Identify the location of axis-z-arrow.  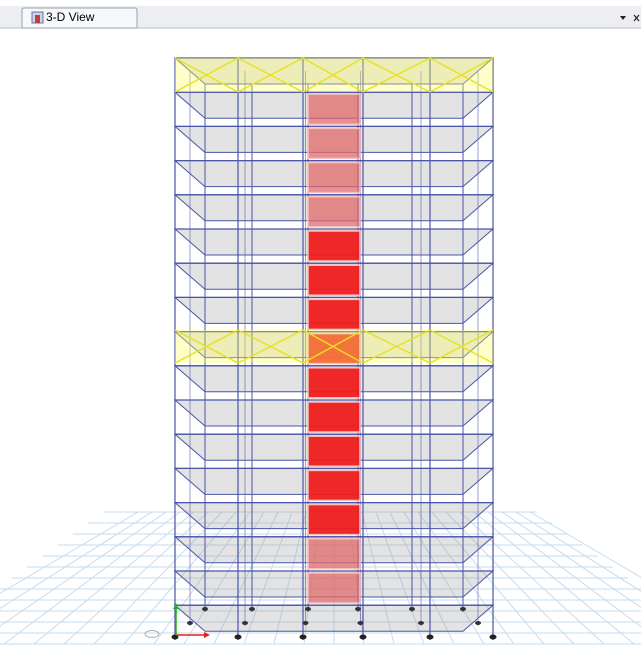
(176, 606).